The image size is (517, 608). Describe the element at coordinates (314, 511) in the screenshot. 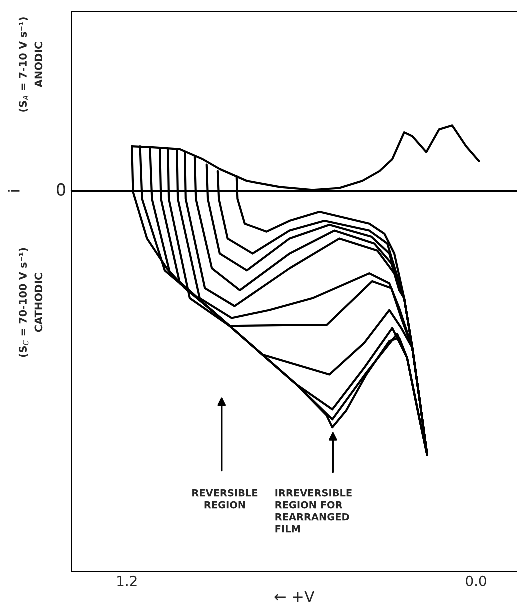

I see `text: IRREVERSIBLE REGION FOR REARRANGED FILM` at that location.